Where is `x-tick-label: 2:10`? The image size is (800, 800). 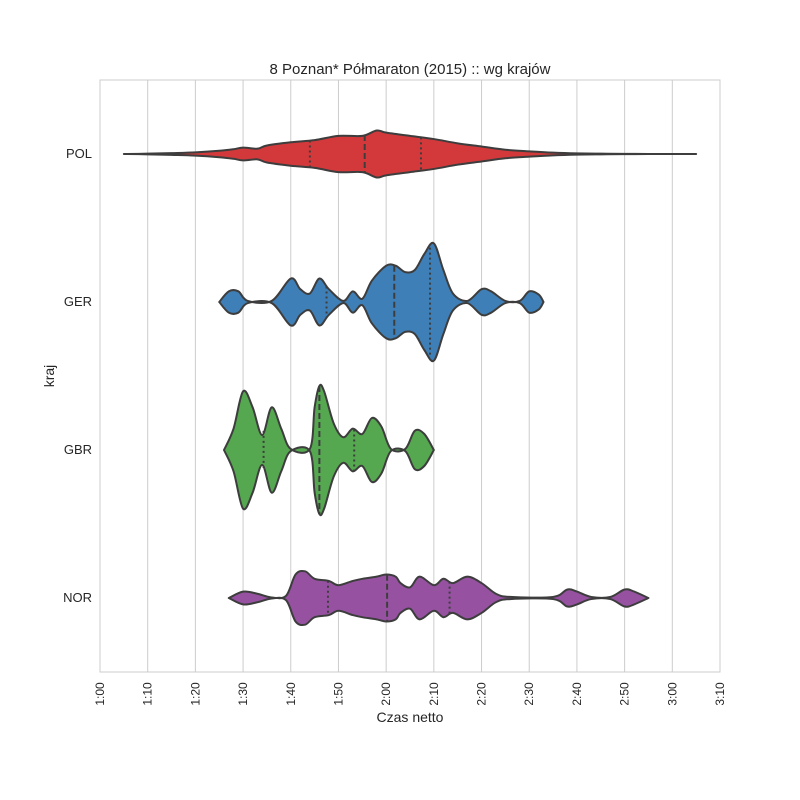 x-tick-label: 2:10 is located at coordinates (434, 694).